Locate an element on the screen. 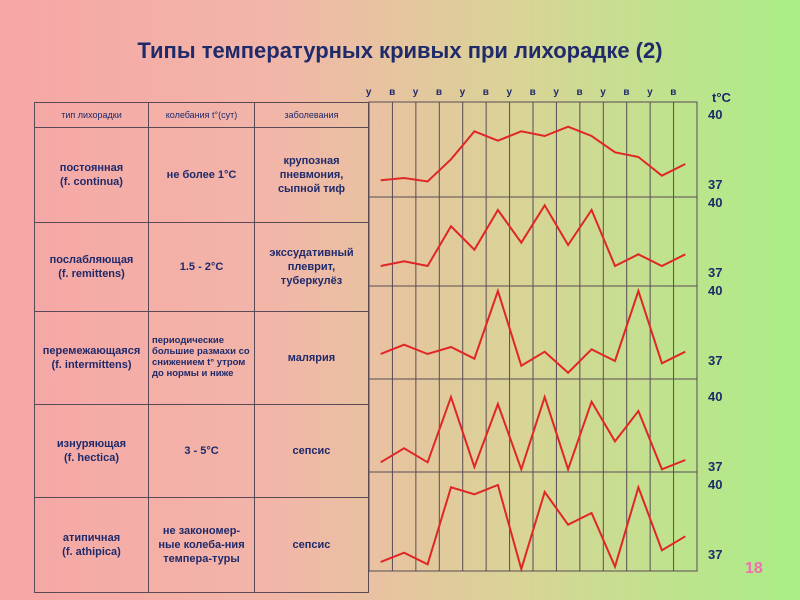  fever-type-name: перемежающаяся is located at coordinates (91, 350).